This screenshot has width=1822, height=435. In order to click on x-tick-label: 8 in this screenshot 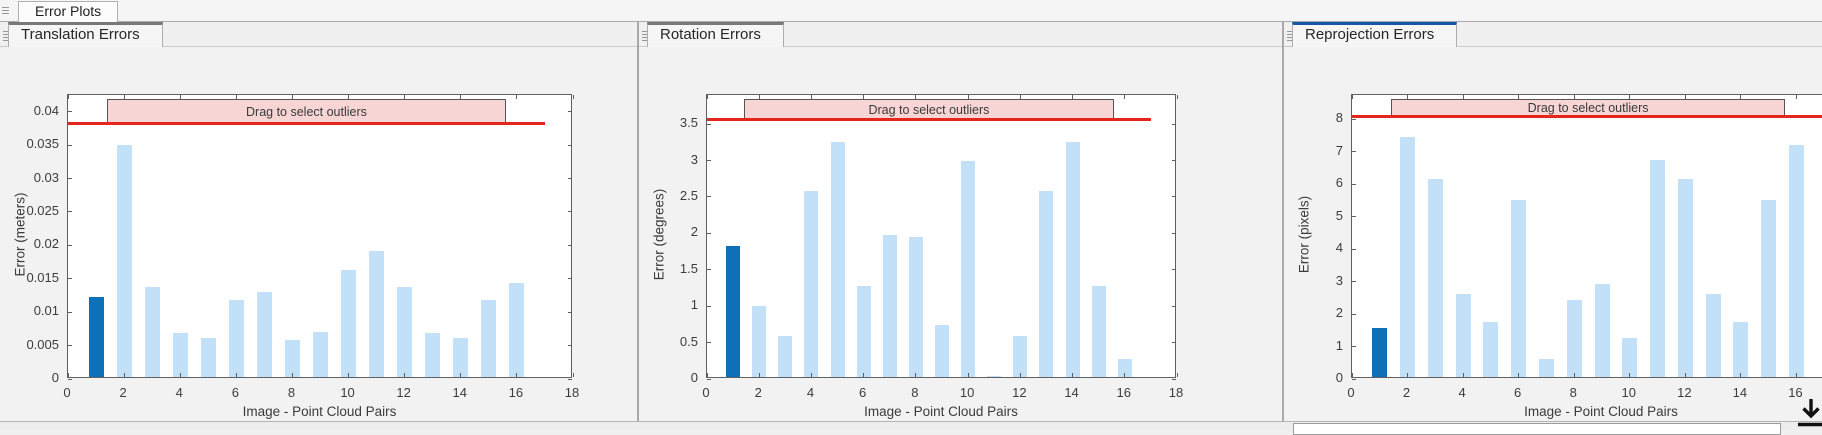, I will do `click(915, 392)`.